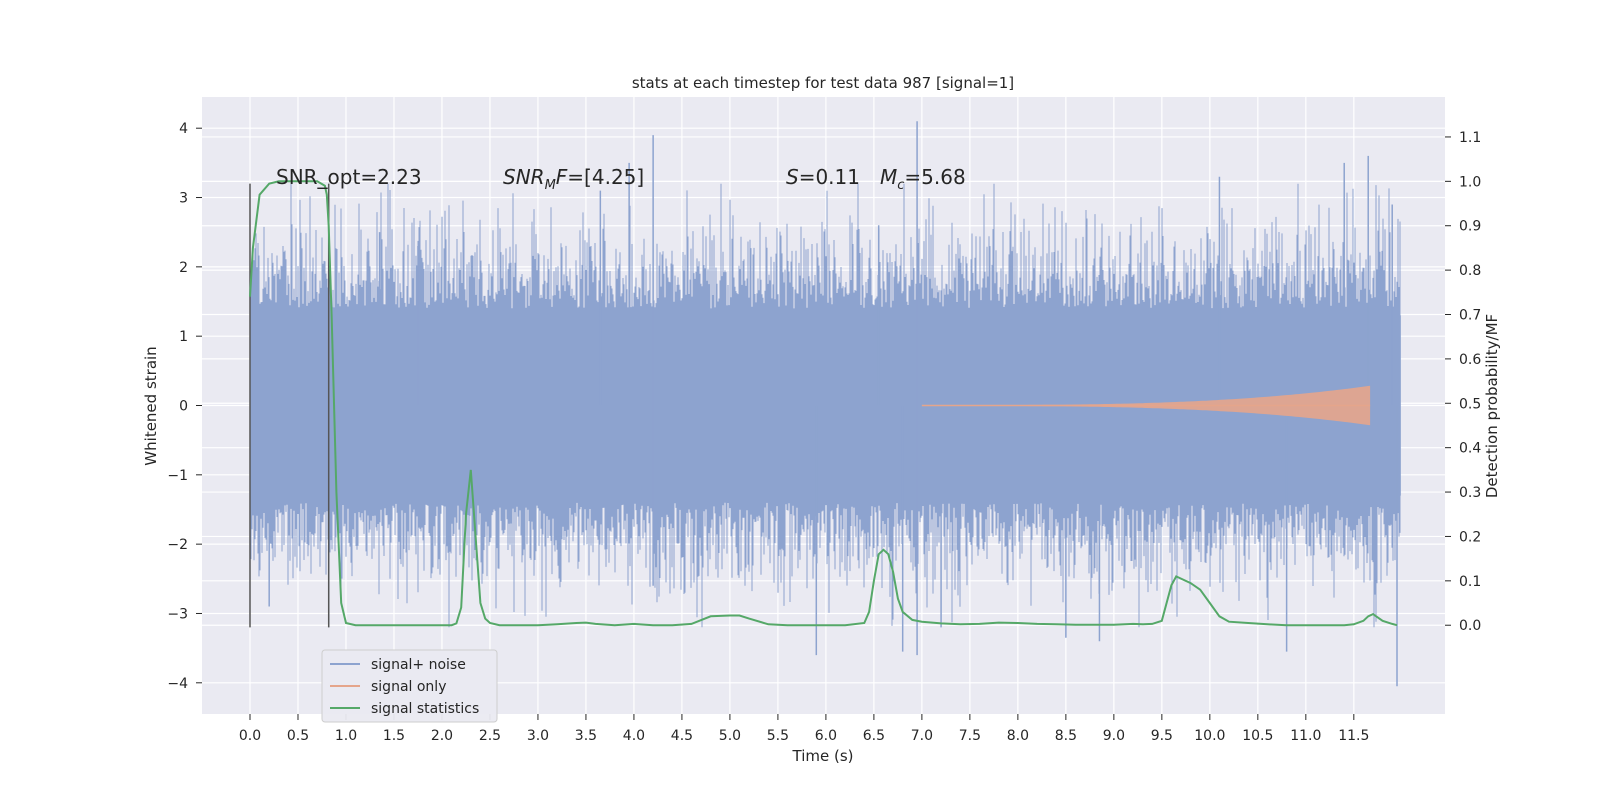  Describe the element at coordinates (1305, 736) in the screenshot. I see `x-tick-label: 11.0` at that location.